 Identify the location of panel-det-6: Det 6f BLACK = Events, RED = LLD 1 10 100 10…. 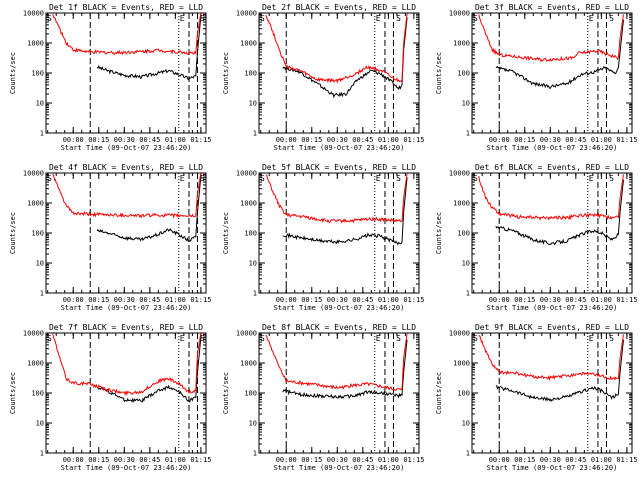
(536, 237).